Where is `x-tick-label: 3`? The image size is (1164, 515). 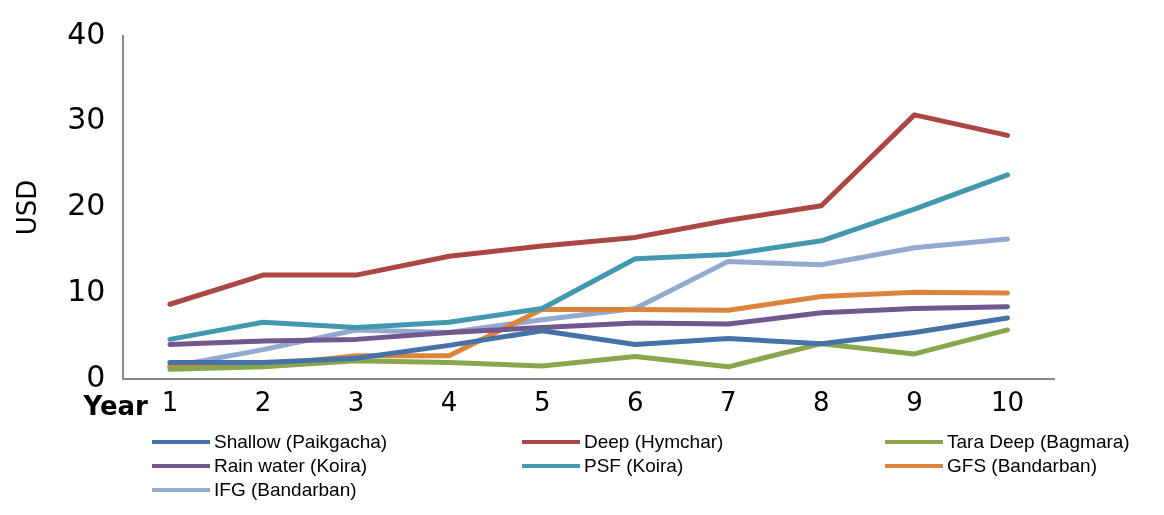 x-tick-label: 3 is located at coordinates (356, 402).